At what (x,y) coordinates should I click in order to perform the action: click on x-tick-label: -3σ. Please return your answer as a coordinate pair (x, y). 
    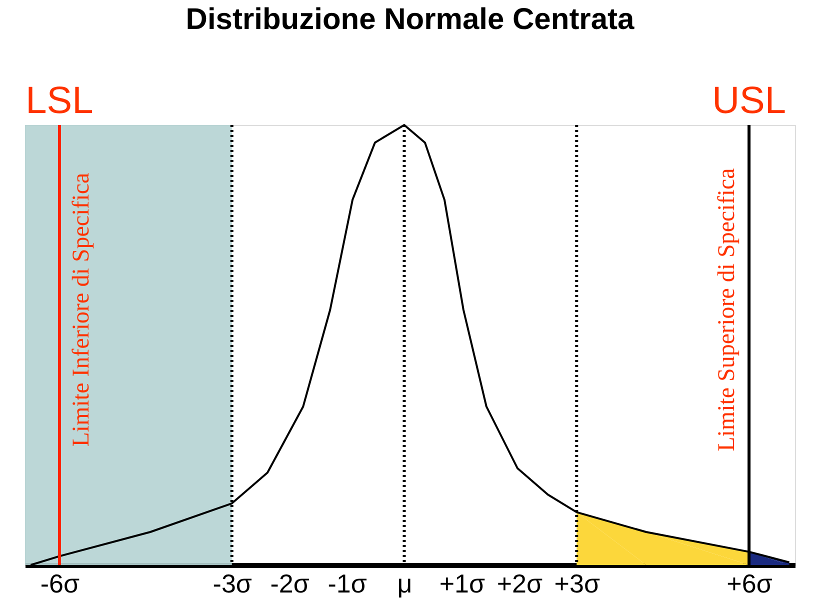
    Looking at the image, I should click on (232, 583).